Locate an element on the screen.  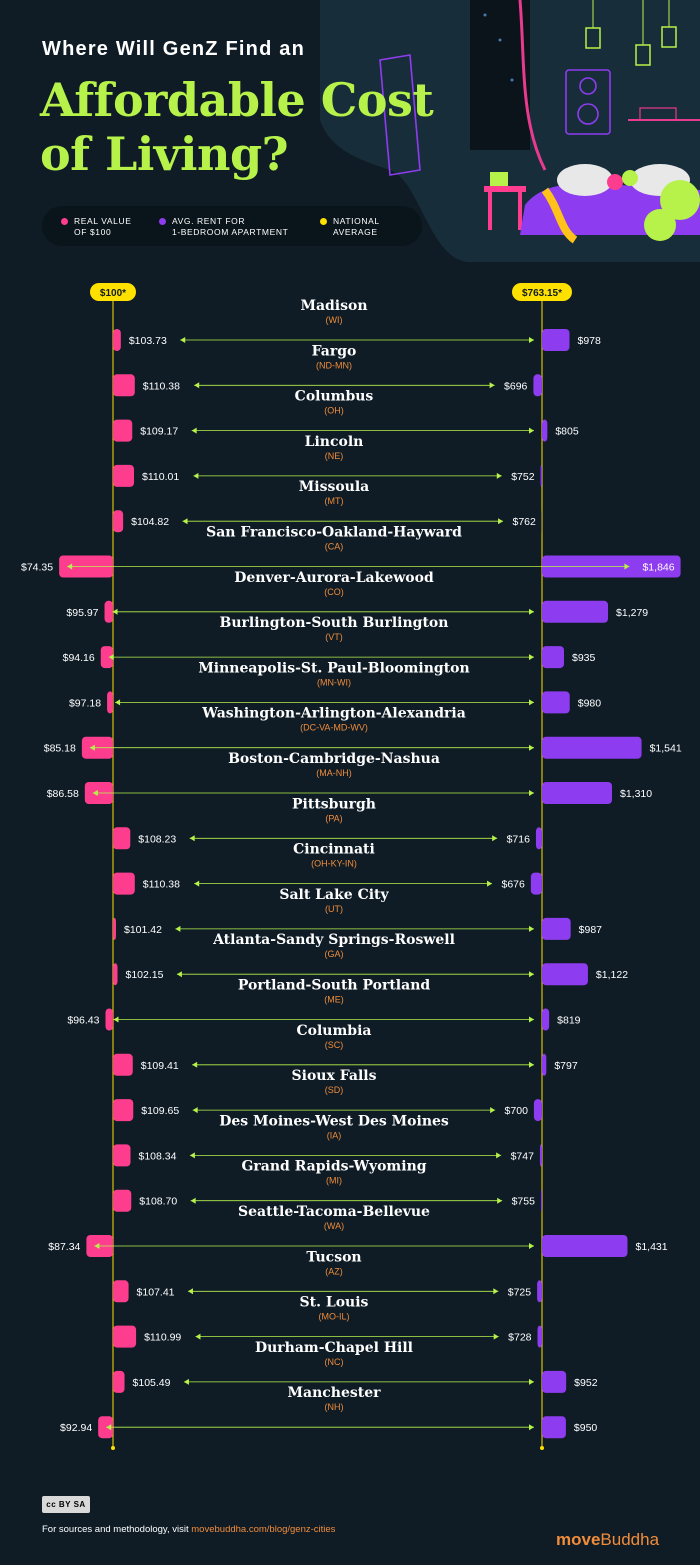
rent-label: $1,431 is located at coordinates (651, 1247).